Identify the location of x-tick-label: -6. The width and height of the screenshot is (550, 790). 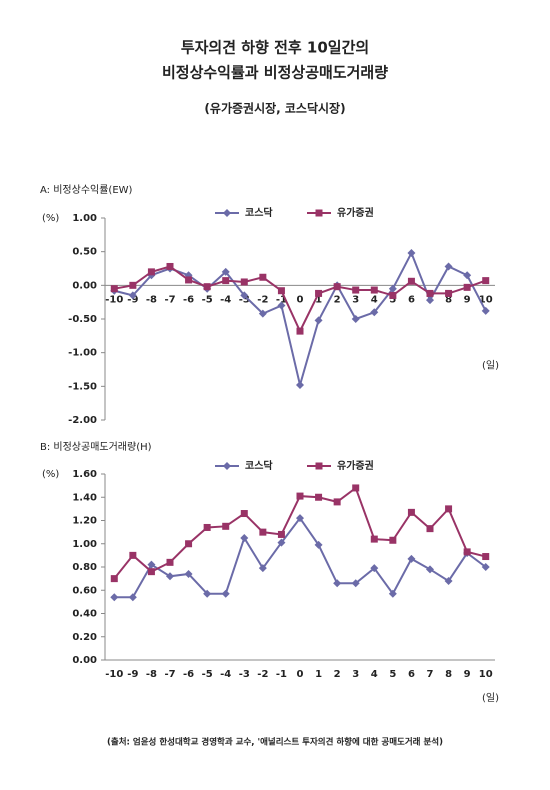
(188, 674).